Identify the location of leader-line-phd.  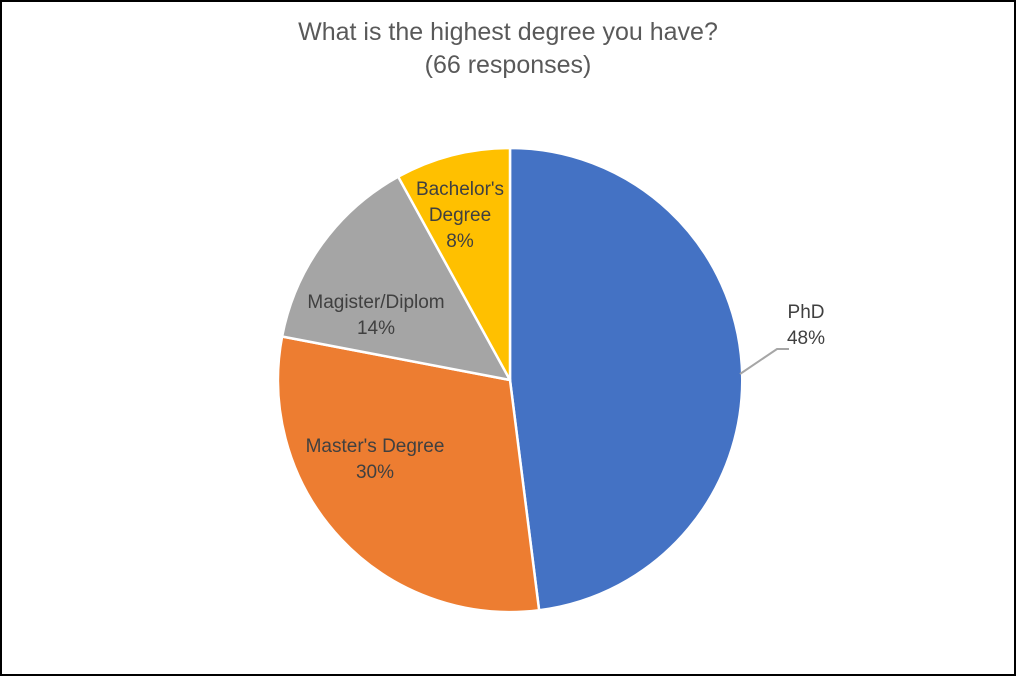
(764, 361).